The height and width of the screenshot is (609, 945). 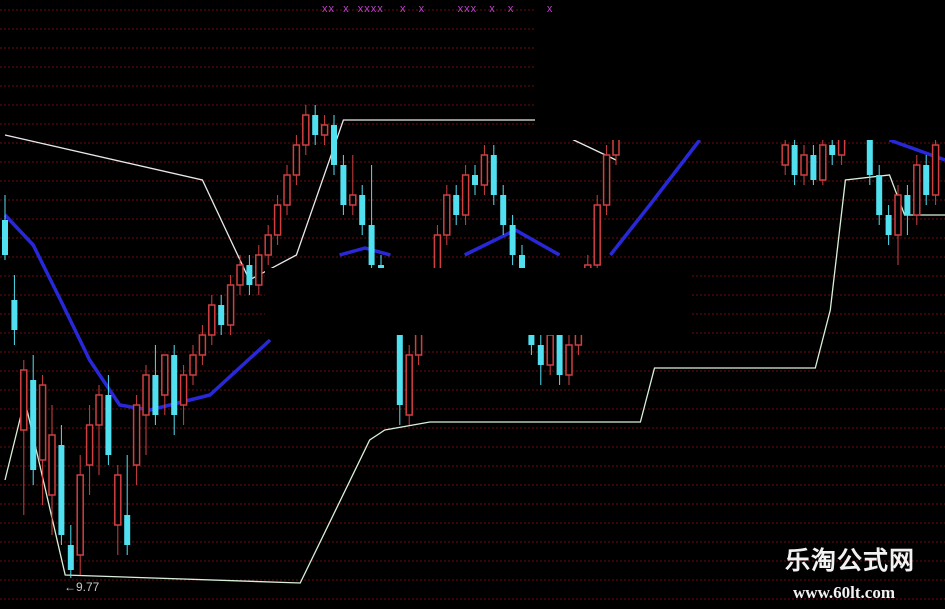 I want to click on signal-marks: xx x xxxx x x xxx x x x, so click(x=438, y=9).